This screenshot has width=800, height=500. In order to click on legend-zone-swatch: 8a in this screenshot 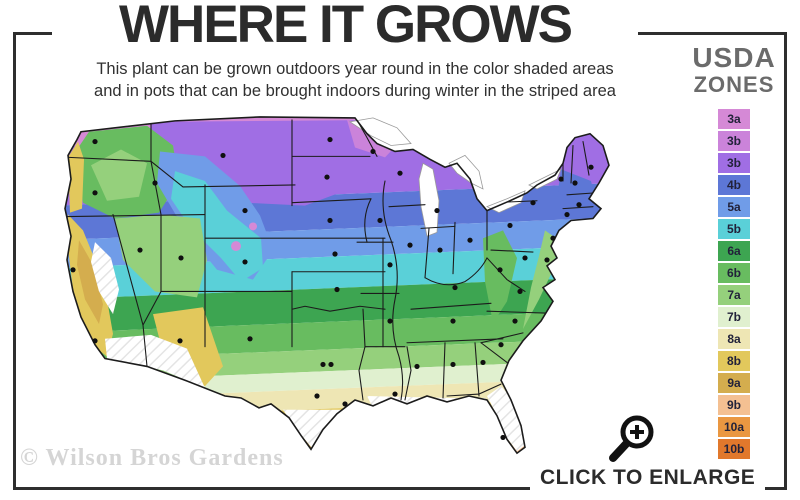, I will do `click(734, 339)`.